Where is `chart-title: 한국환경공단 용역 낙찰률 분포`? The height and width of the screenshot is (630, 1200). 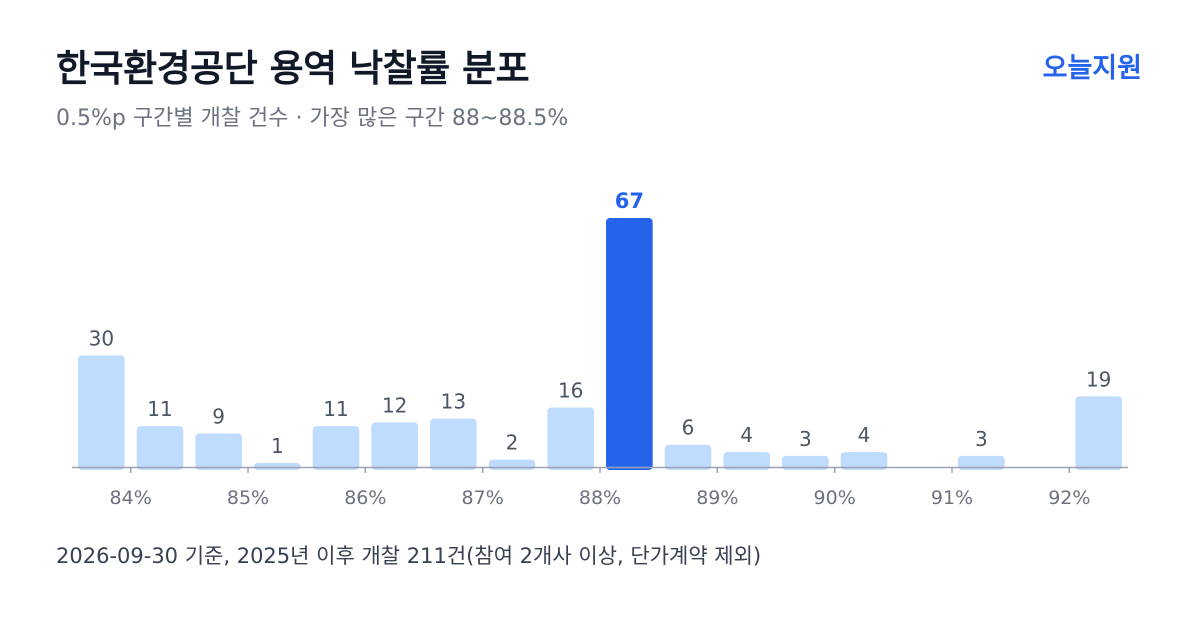 chart-title: 한국환경공단 용역 낙찰률 분포 is located at coordinates (293, 68).